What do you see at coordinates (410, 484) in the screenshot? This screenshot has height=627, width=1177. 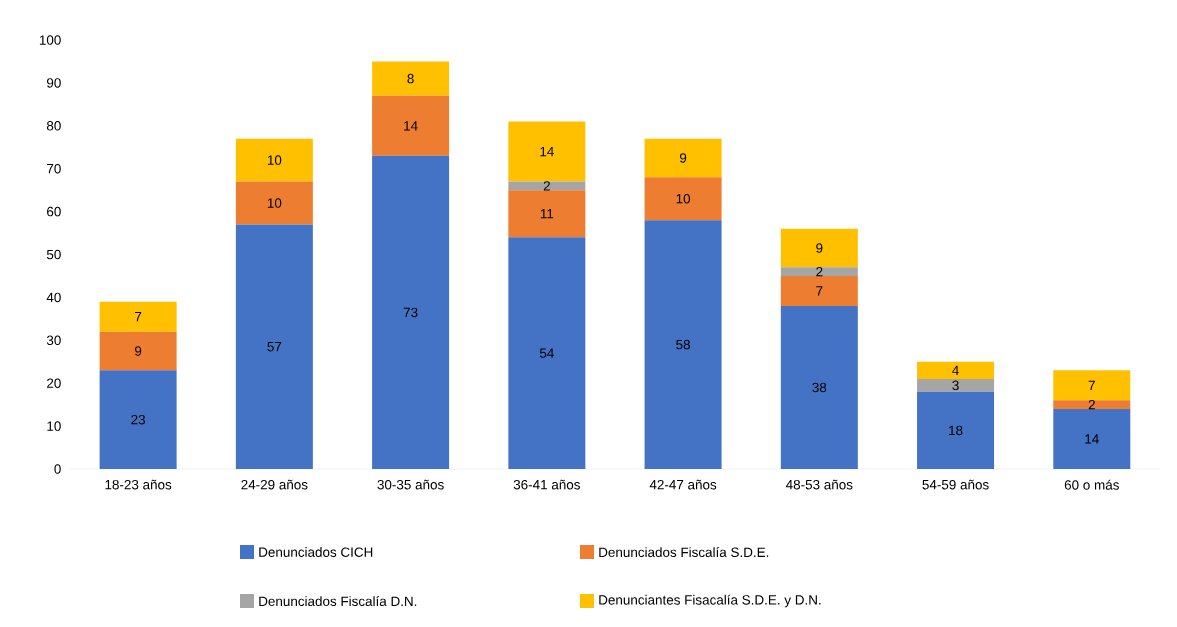 I see `x-tick-label: 30-35 años` at bounding box center [410, 484].